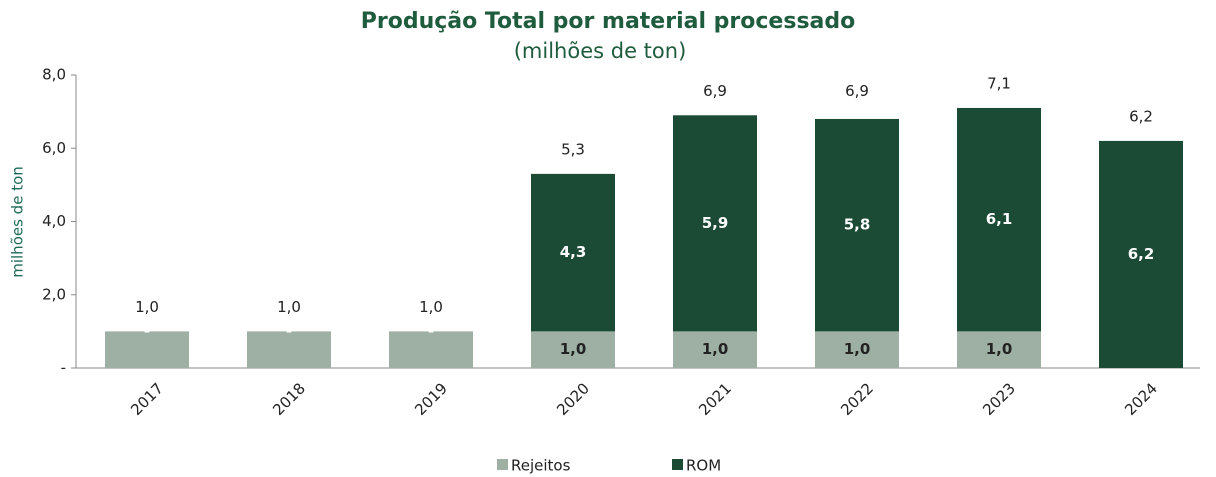 The height and width of the screenshot is (477, 1216). Describe the element at coordinates (54, 75) in the screenshot. I see `y-tick-label: 8,0` at that location.